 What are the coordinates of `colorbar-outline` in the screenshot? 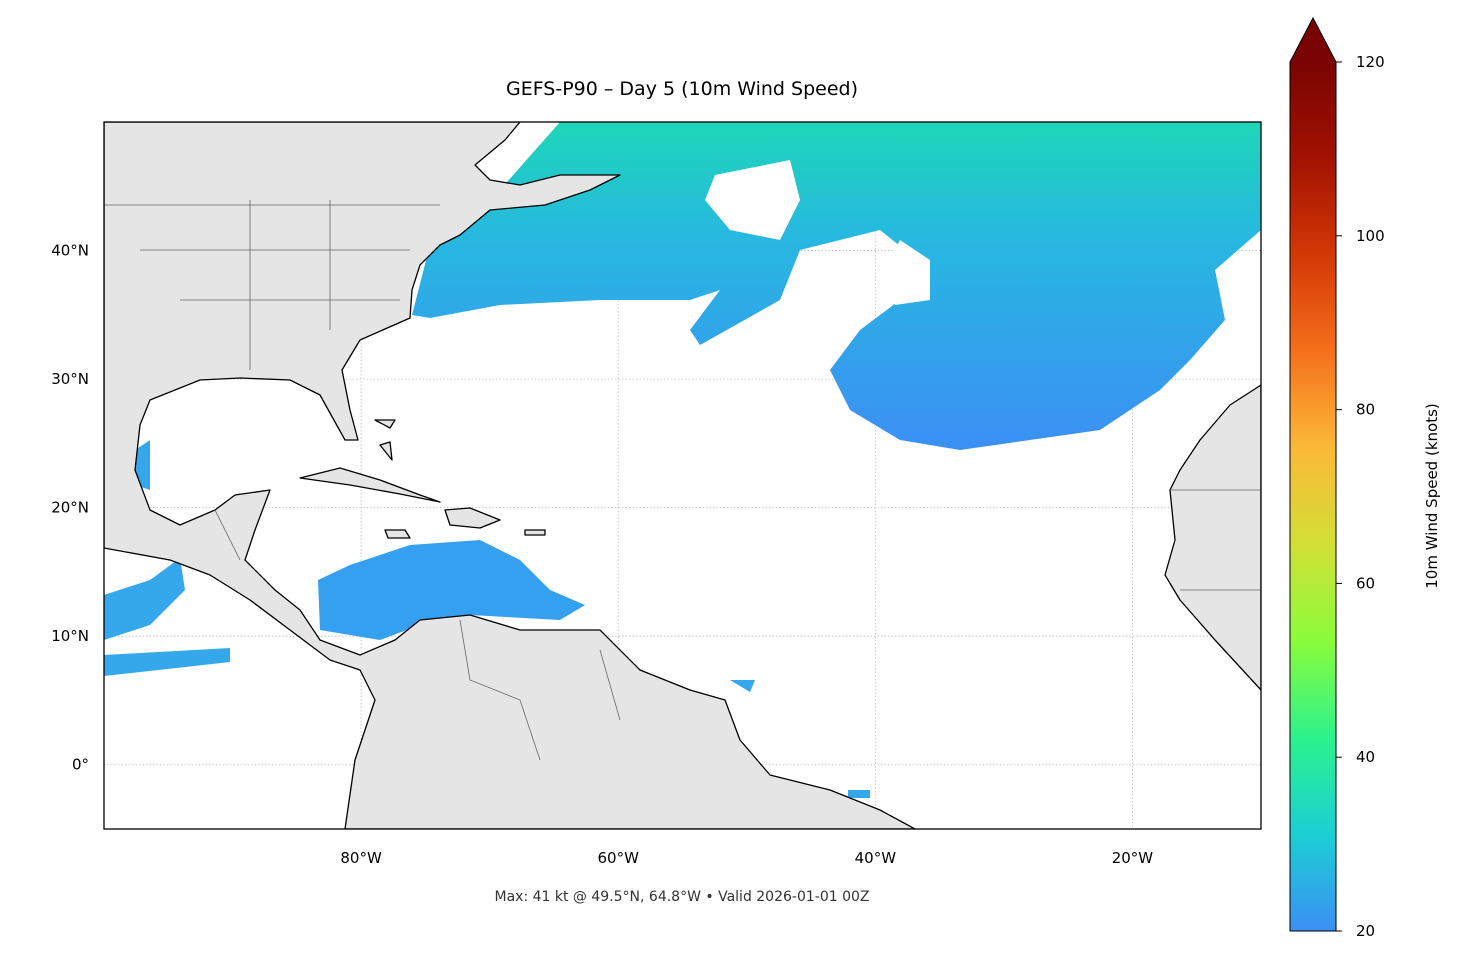 It's located at (1313, 474).